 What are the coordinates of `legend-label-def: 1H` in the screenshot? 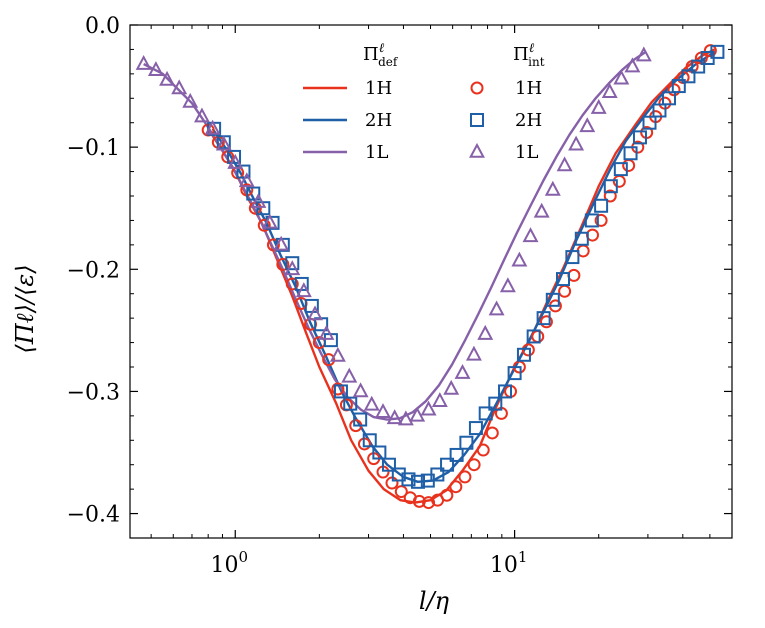 It's located at (378, 88).